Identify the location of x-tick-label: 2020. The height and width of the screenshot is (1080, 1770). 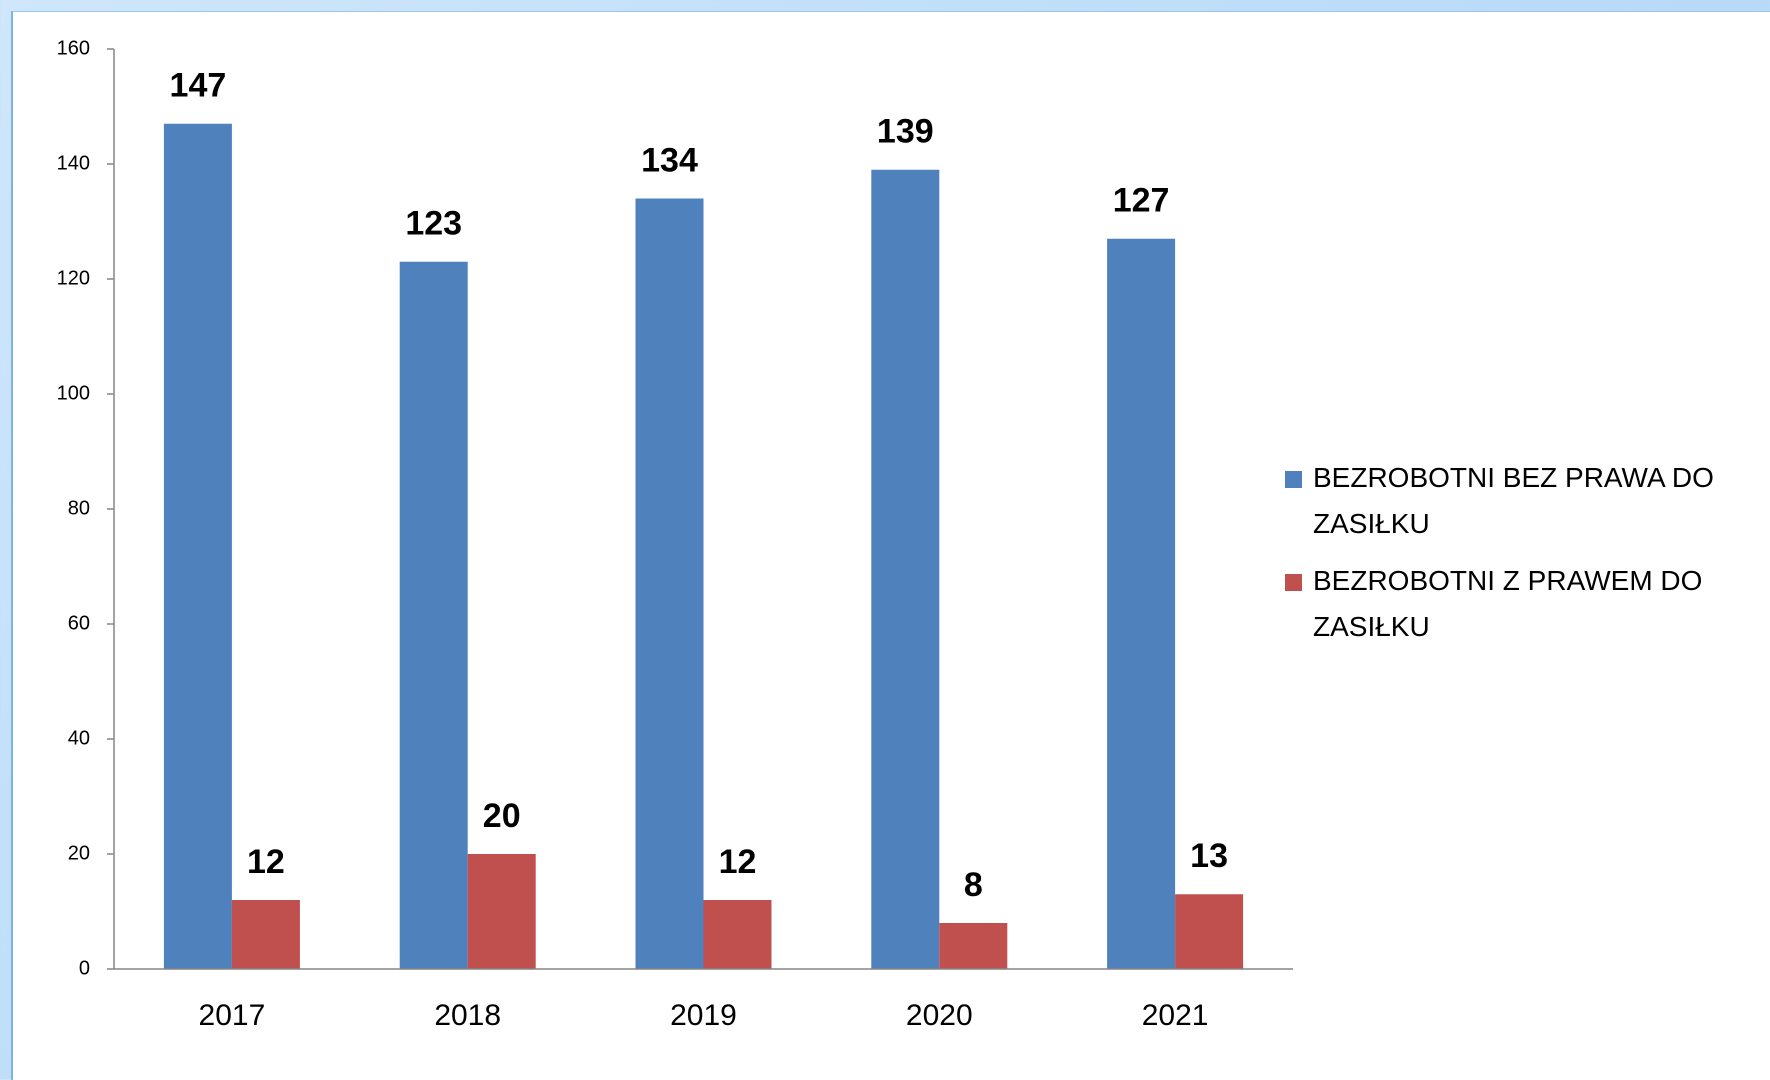
(939, 1015).